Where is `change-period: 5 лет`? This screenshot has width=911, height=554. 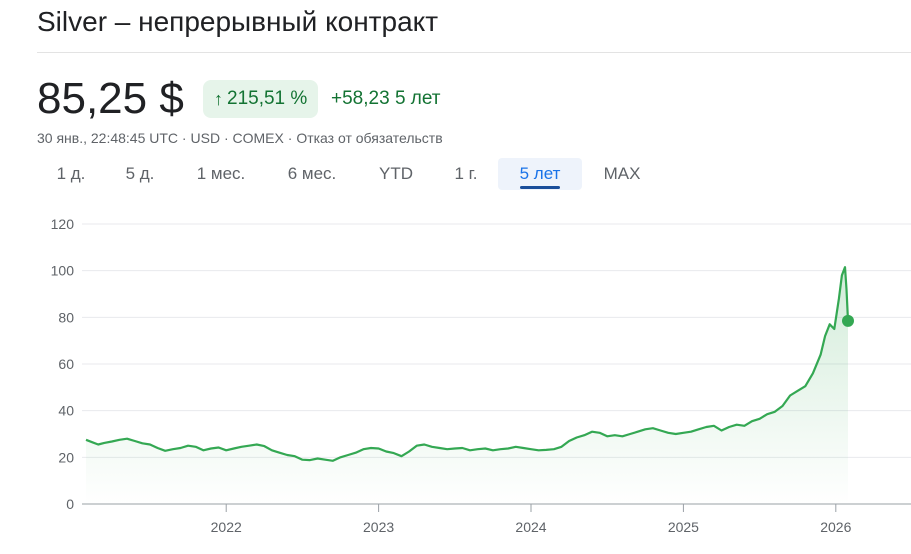
change-period: 5 лет is located at coordinates (417, 98).